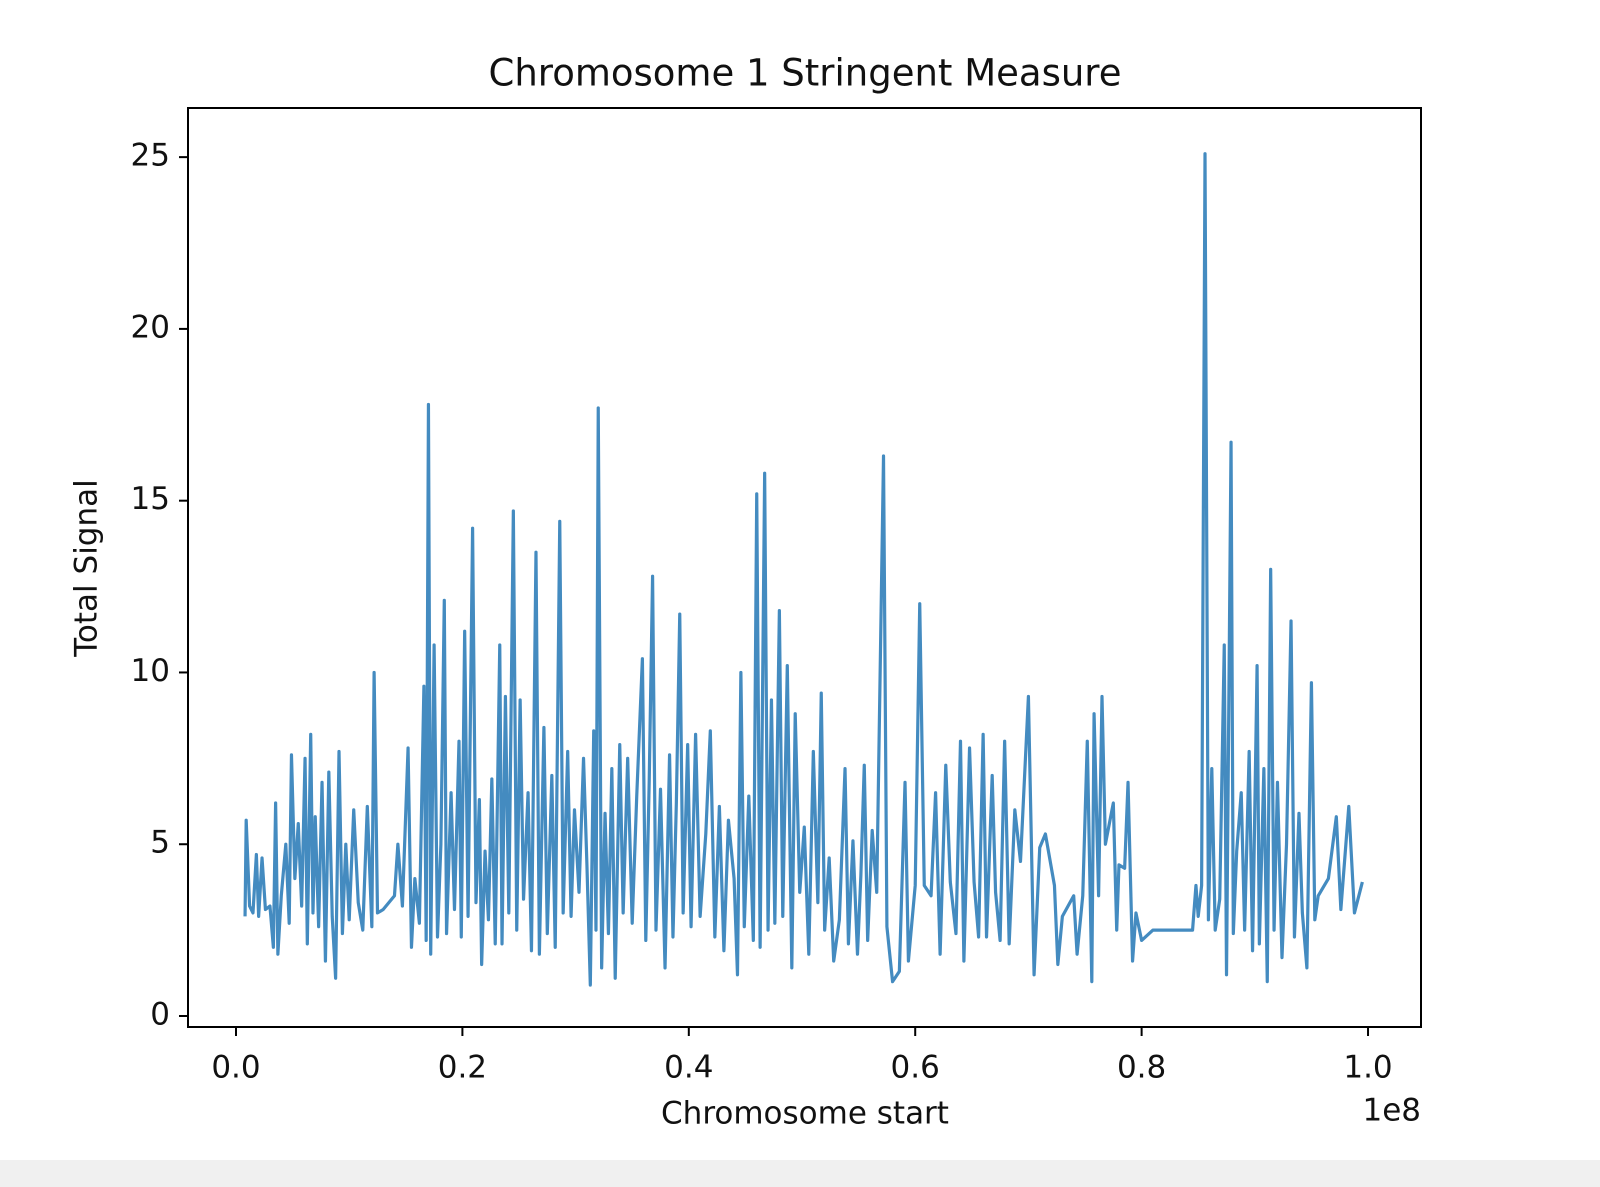  Describe the element at coordinates (150, 671) in the screenshot. I see `y-tick-label: 10` at that location.